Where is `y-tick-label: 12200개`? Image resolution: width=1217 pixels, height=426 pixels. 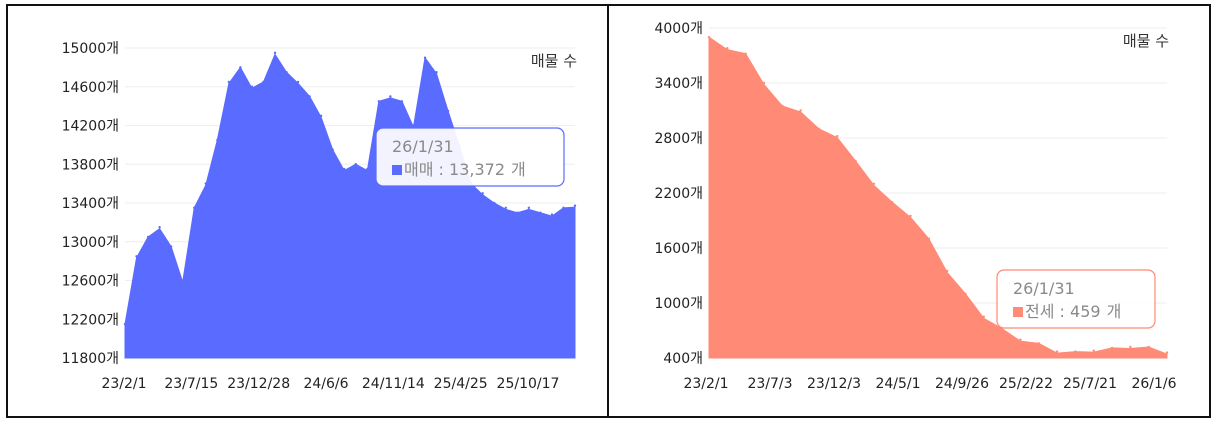 y-tick-label: 12200개 is located at coordinates (90, 320).